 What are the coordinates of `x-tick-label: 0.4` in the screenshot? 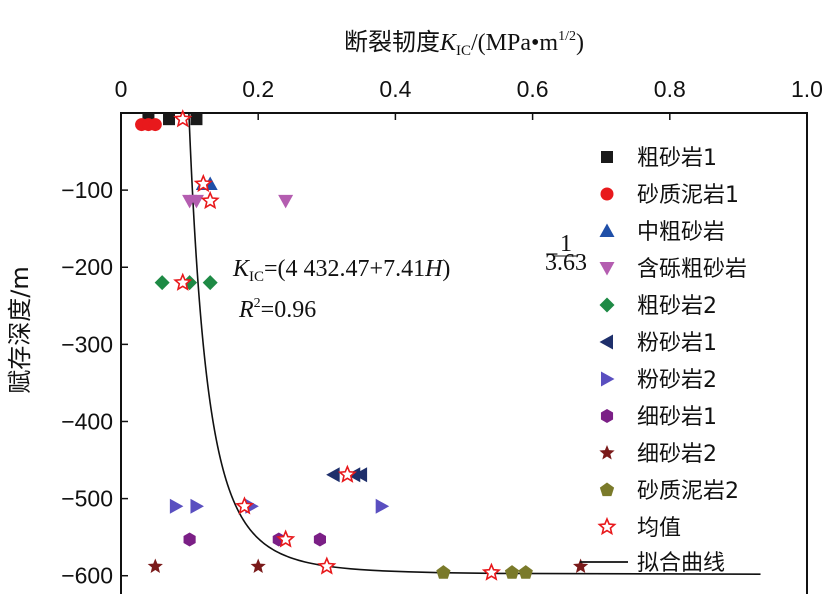 It's located at (395, 89).